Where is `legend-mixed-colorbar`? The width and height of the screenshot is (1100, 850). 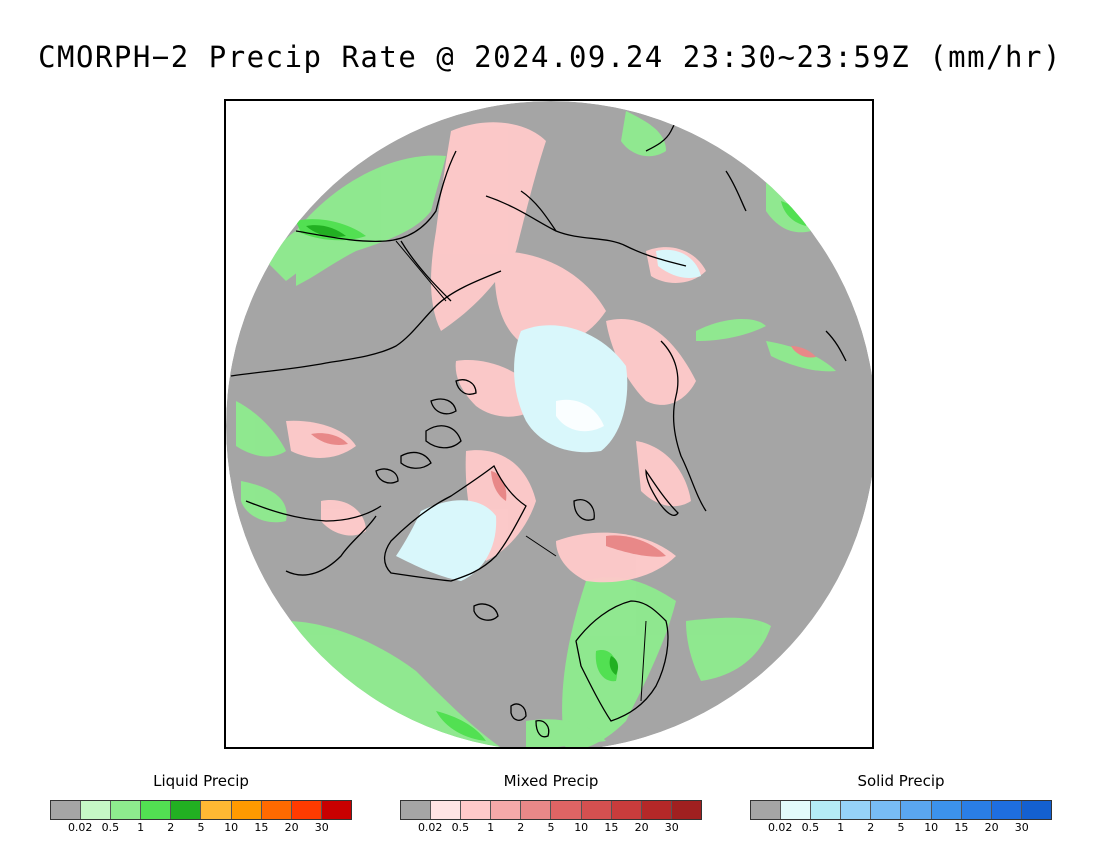 legend-mixed-colorbar is located at coordinates (551, 810).